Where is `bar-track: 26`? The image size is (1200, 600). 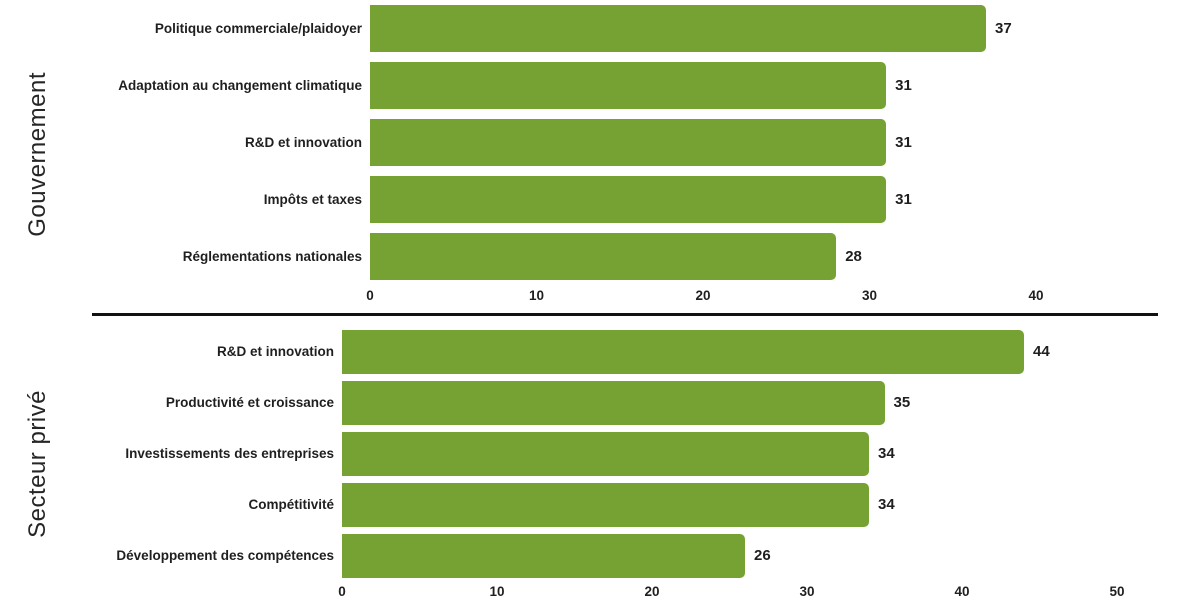 bar-track: 26 is located at coordinates (771, 555).